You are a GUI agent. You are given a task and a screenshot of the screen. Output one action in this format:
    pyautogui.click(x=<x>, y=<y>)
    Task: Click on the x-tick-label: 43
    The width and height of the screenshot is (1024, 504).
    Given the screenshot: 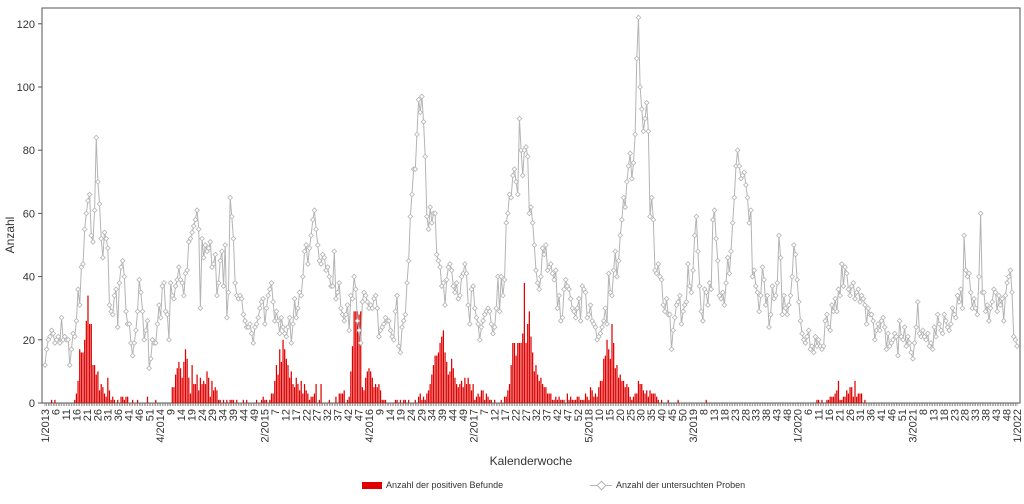 What is the action you would take?
    pyautogui.click(x=778, y=415)
    